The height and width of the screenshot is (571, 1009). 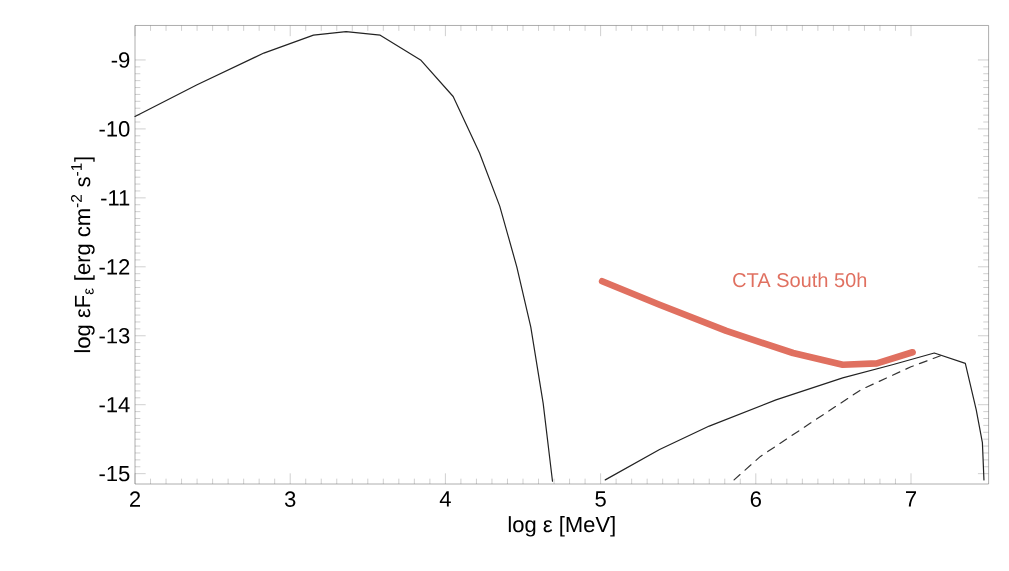 I want to click on x-tick-label: 5, so click(x=600, y=499).